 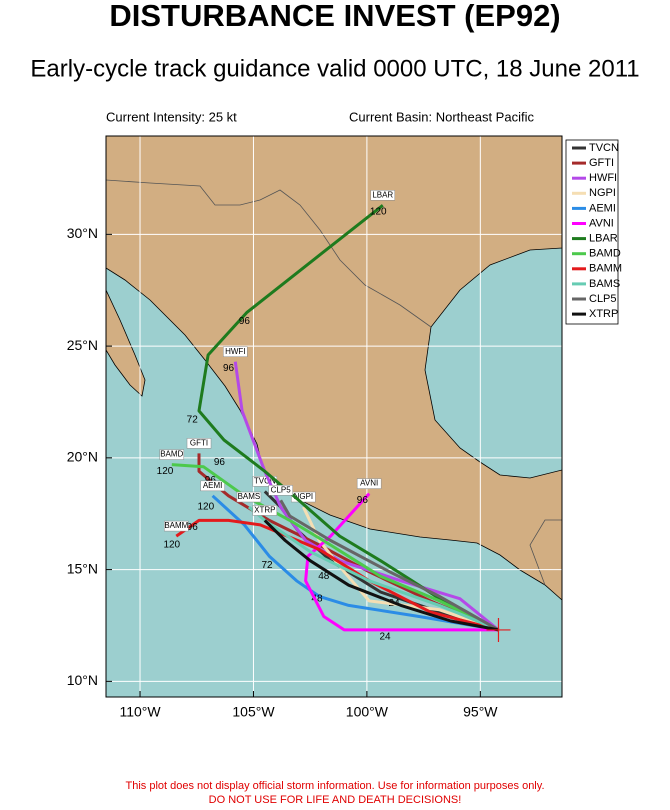 What do you see at coordinates (82, 233) in the screenshot?
I see `y-tick-label: 30°N` at bounding box center [82, 233].